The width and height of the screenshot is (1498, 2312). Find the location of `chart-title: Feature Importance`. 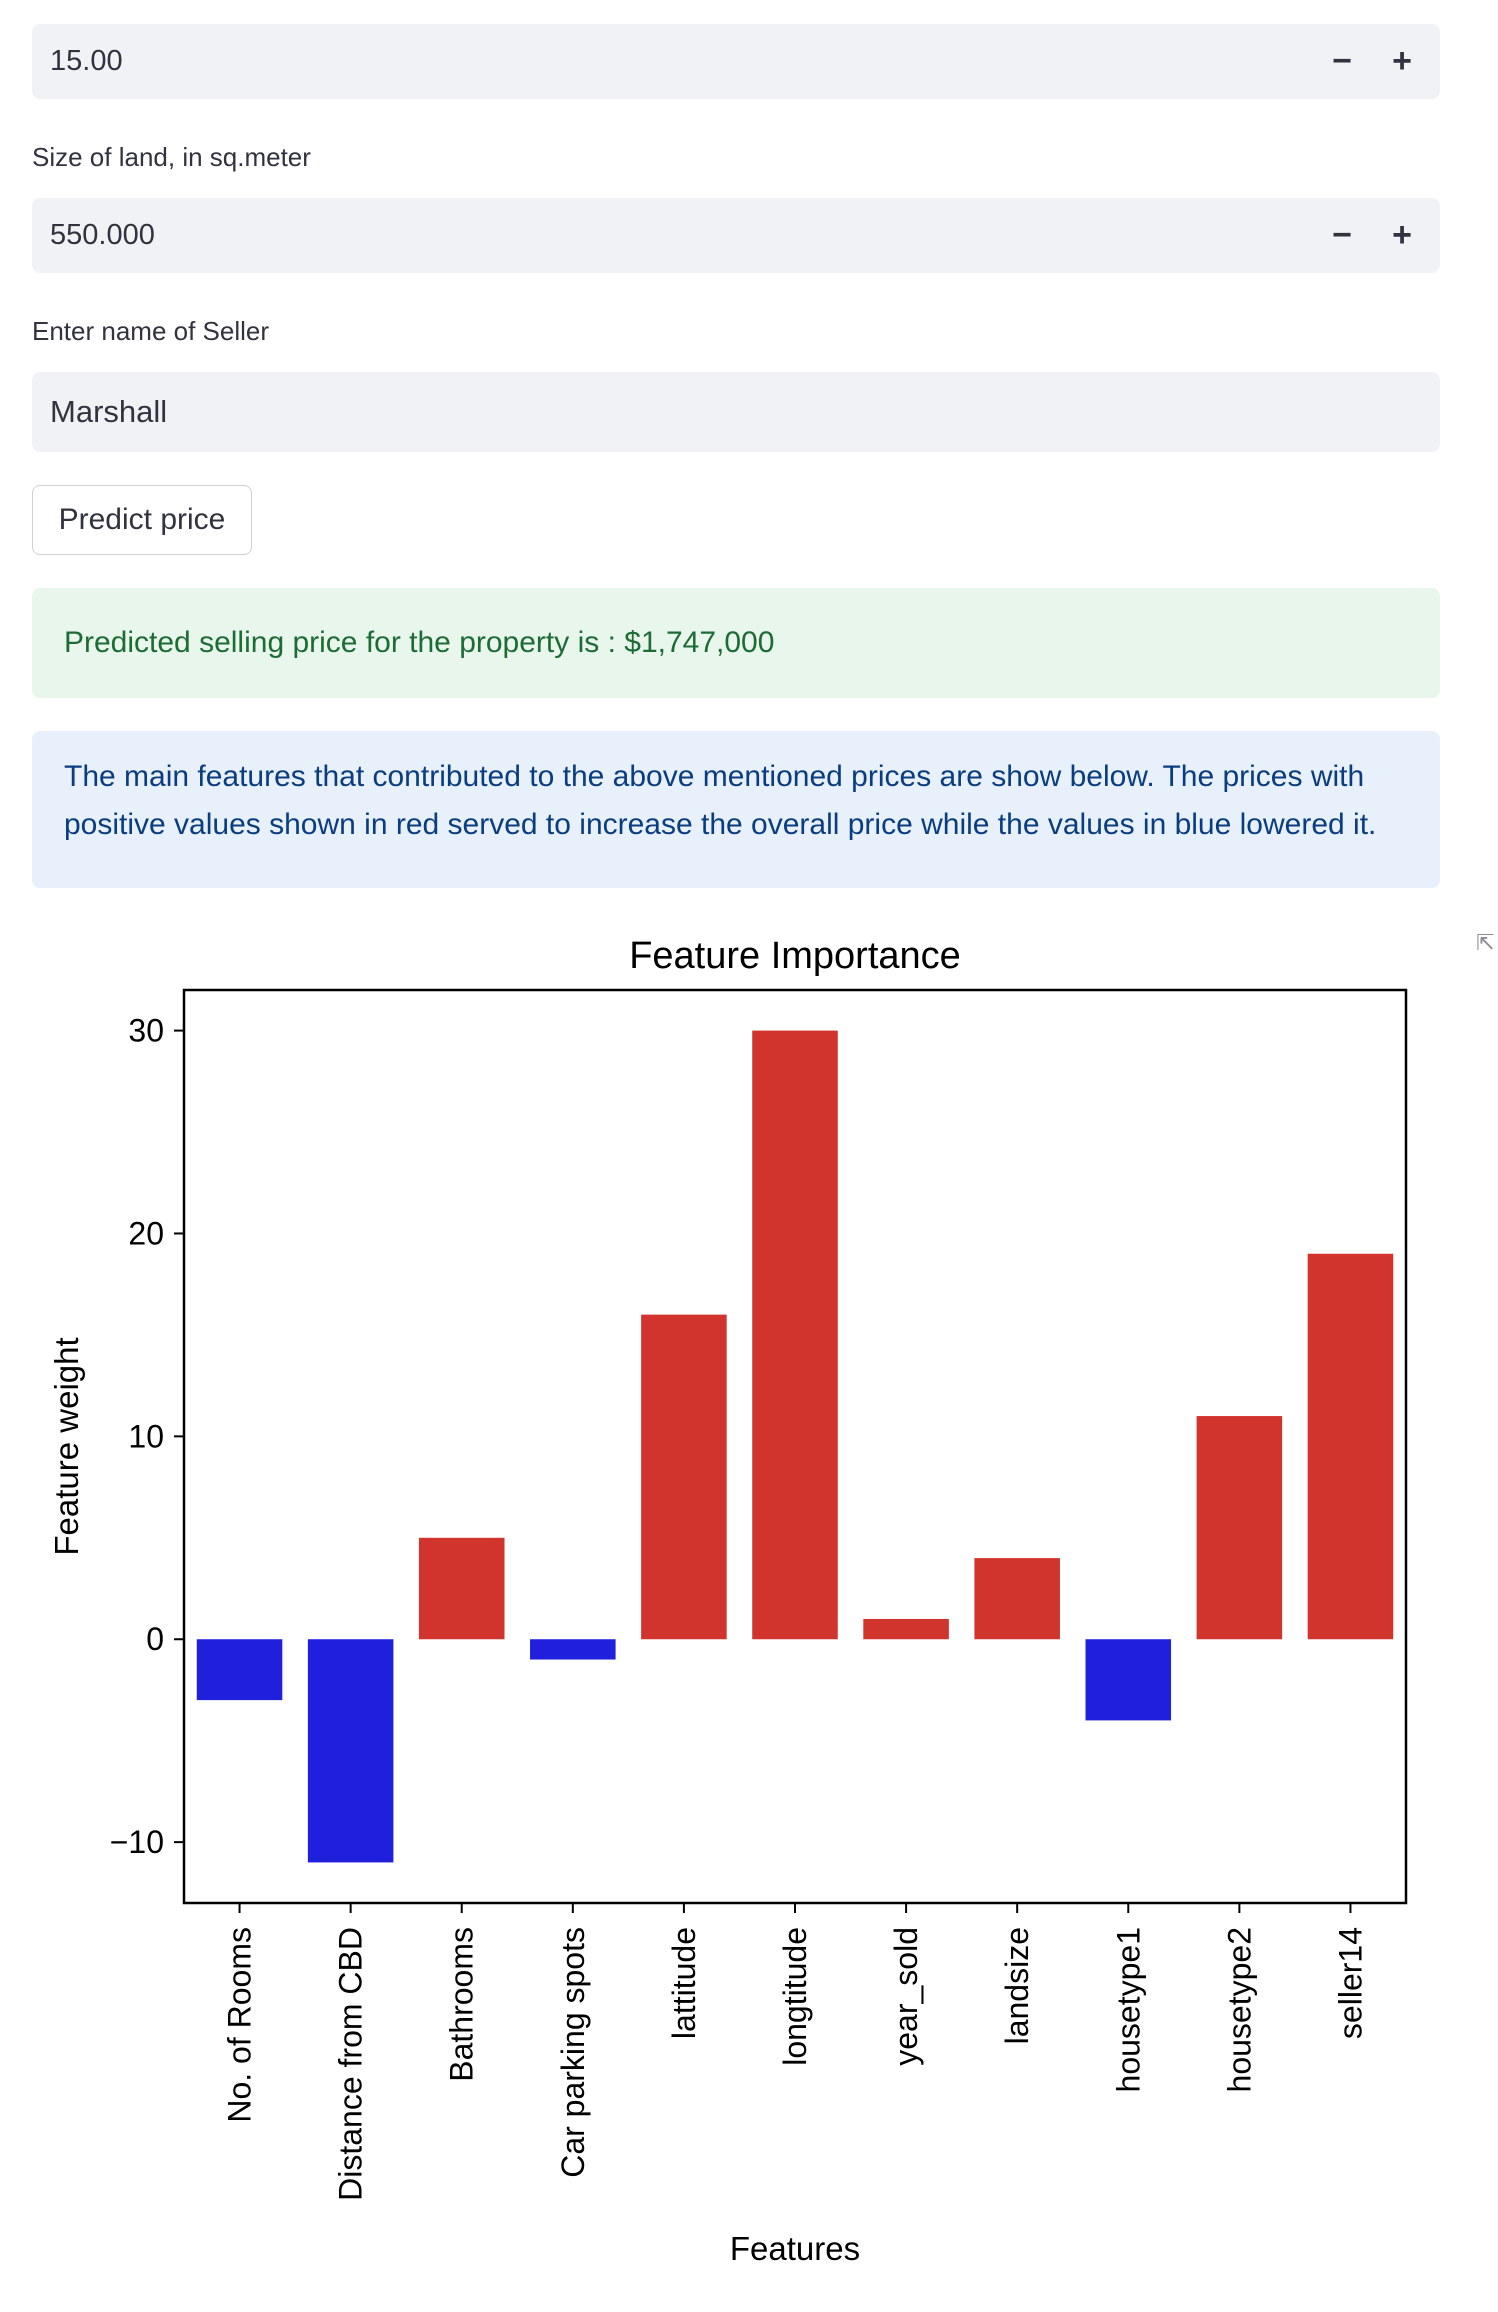

chart-title: Feature Importance is located at coordinates (795, 956).